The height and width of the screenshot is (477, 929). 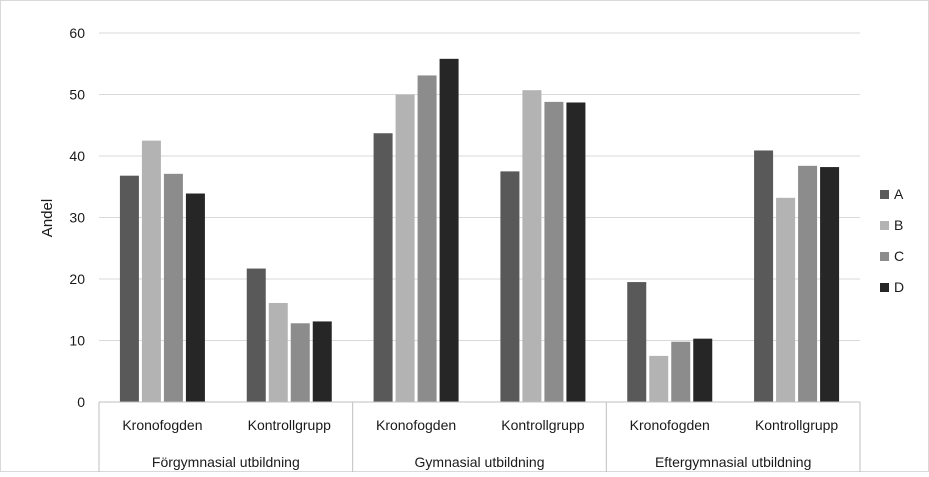 I want to click on y-axis-label: Andel, so click(x=47, y=218).